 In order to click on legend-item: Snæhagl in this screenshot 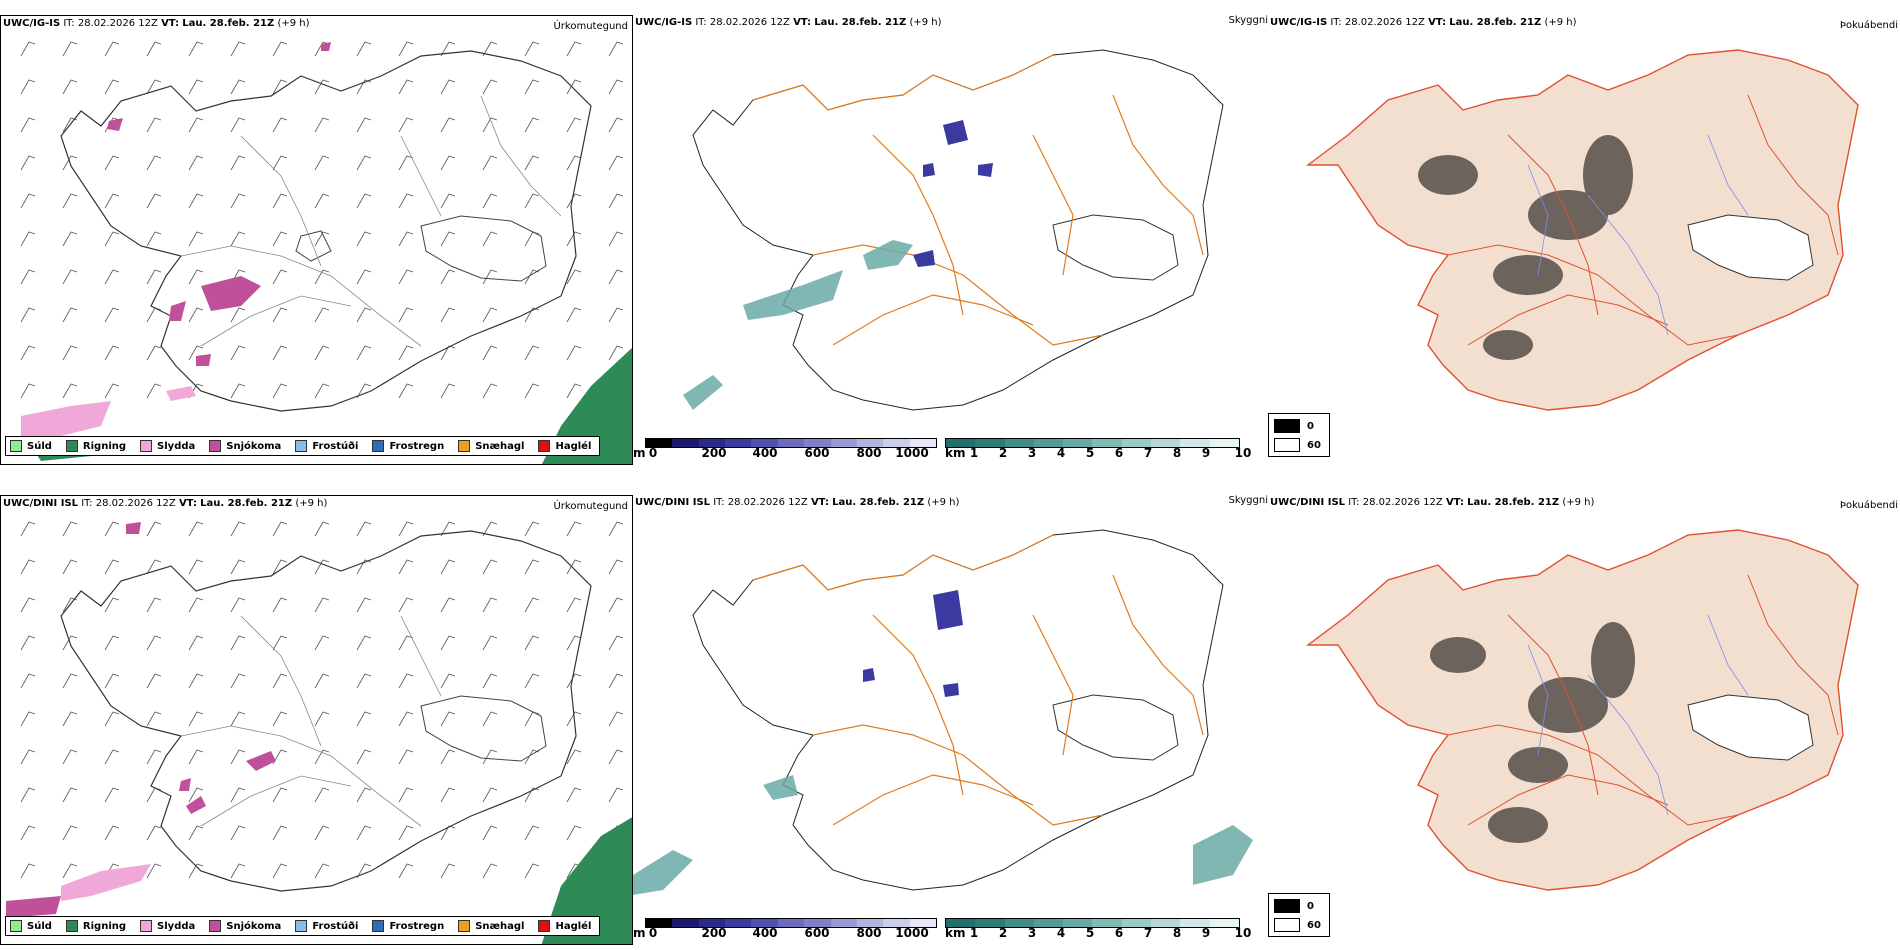, I will do `click(491, 446)`.